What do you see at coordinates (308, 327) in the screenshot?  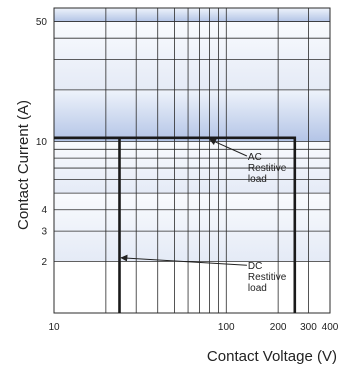 I see `x-tick-label-300: 300` at bounding box center [308, 327].